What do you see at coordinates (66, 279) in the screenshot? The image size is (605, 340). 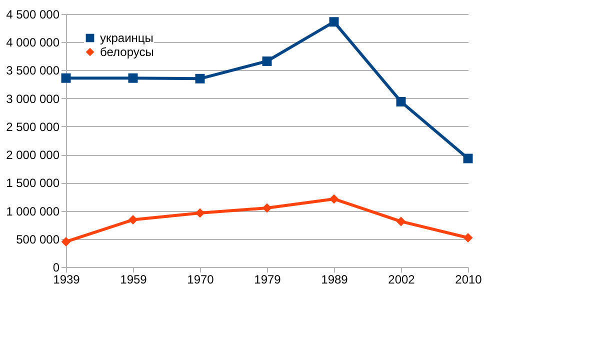 I see `x-tick-label: 1939` at bounding box center [66, 279].